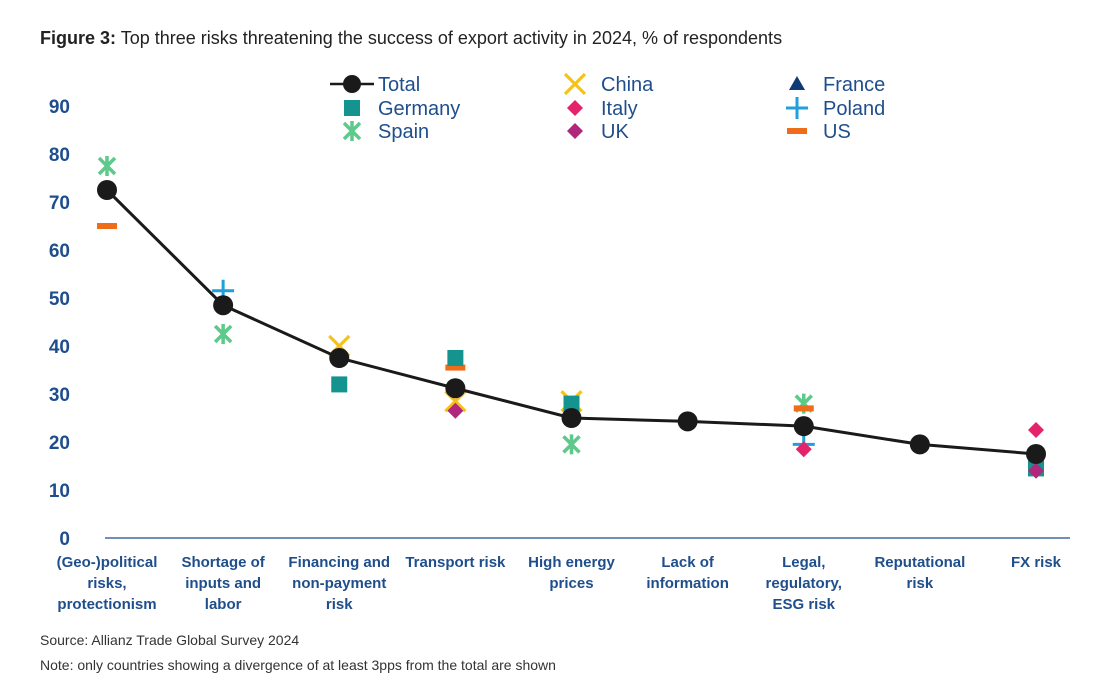 The height and width of the screenshot is (694, 1107). Describe the element at coordinates (59, 299) in the screenshot. I see `y-tick-label: 50` at that location.